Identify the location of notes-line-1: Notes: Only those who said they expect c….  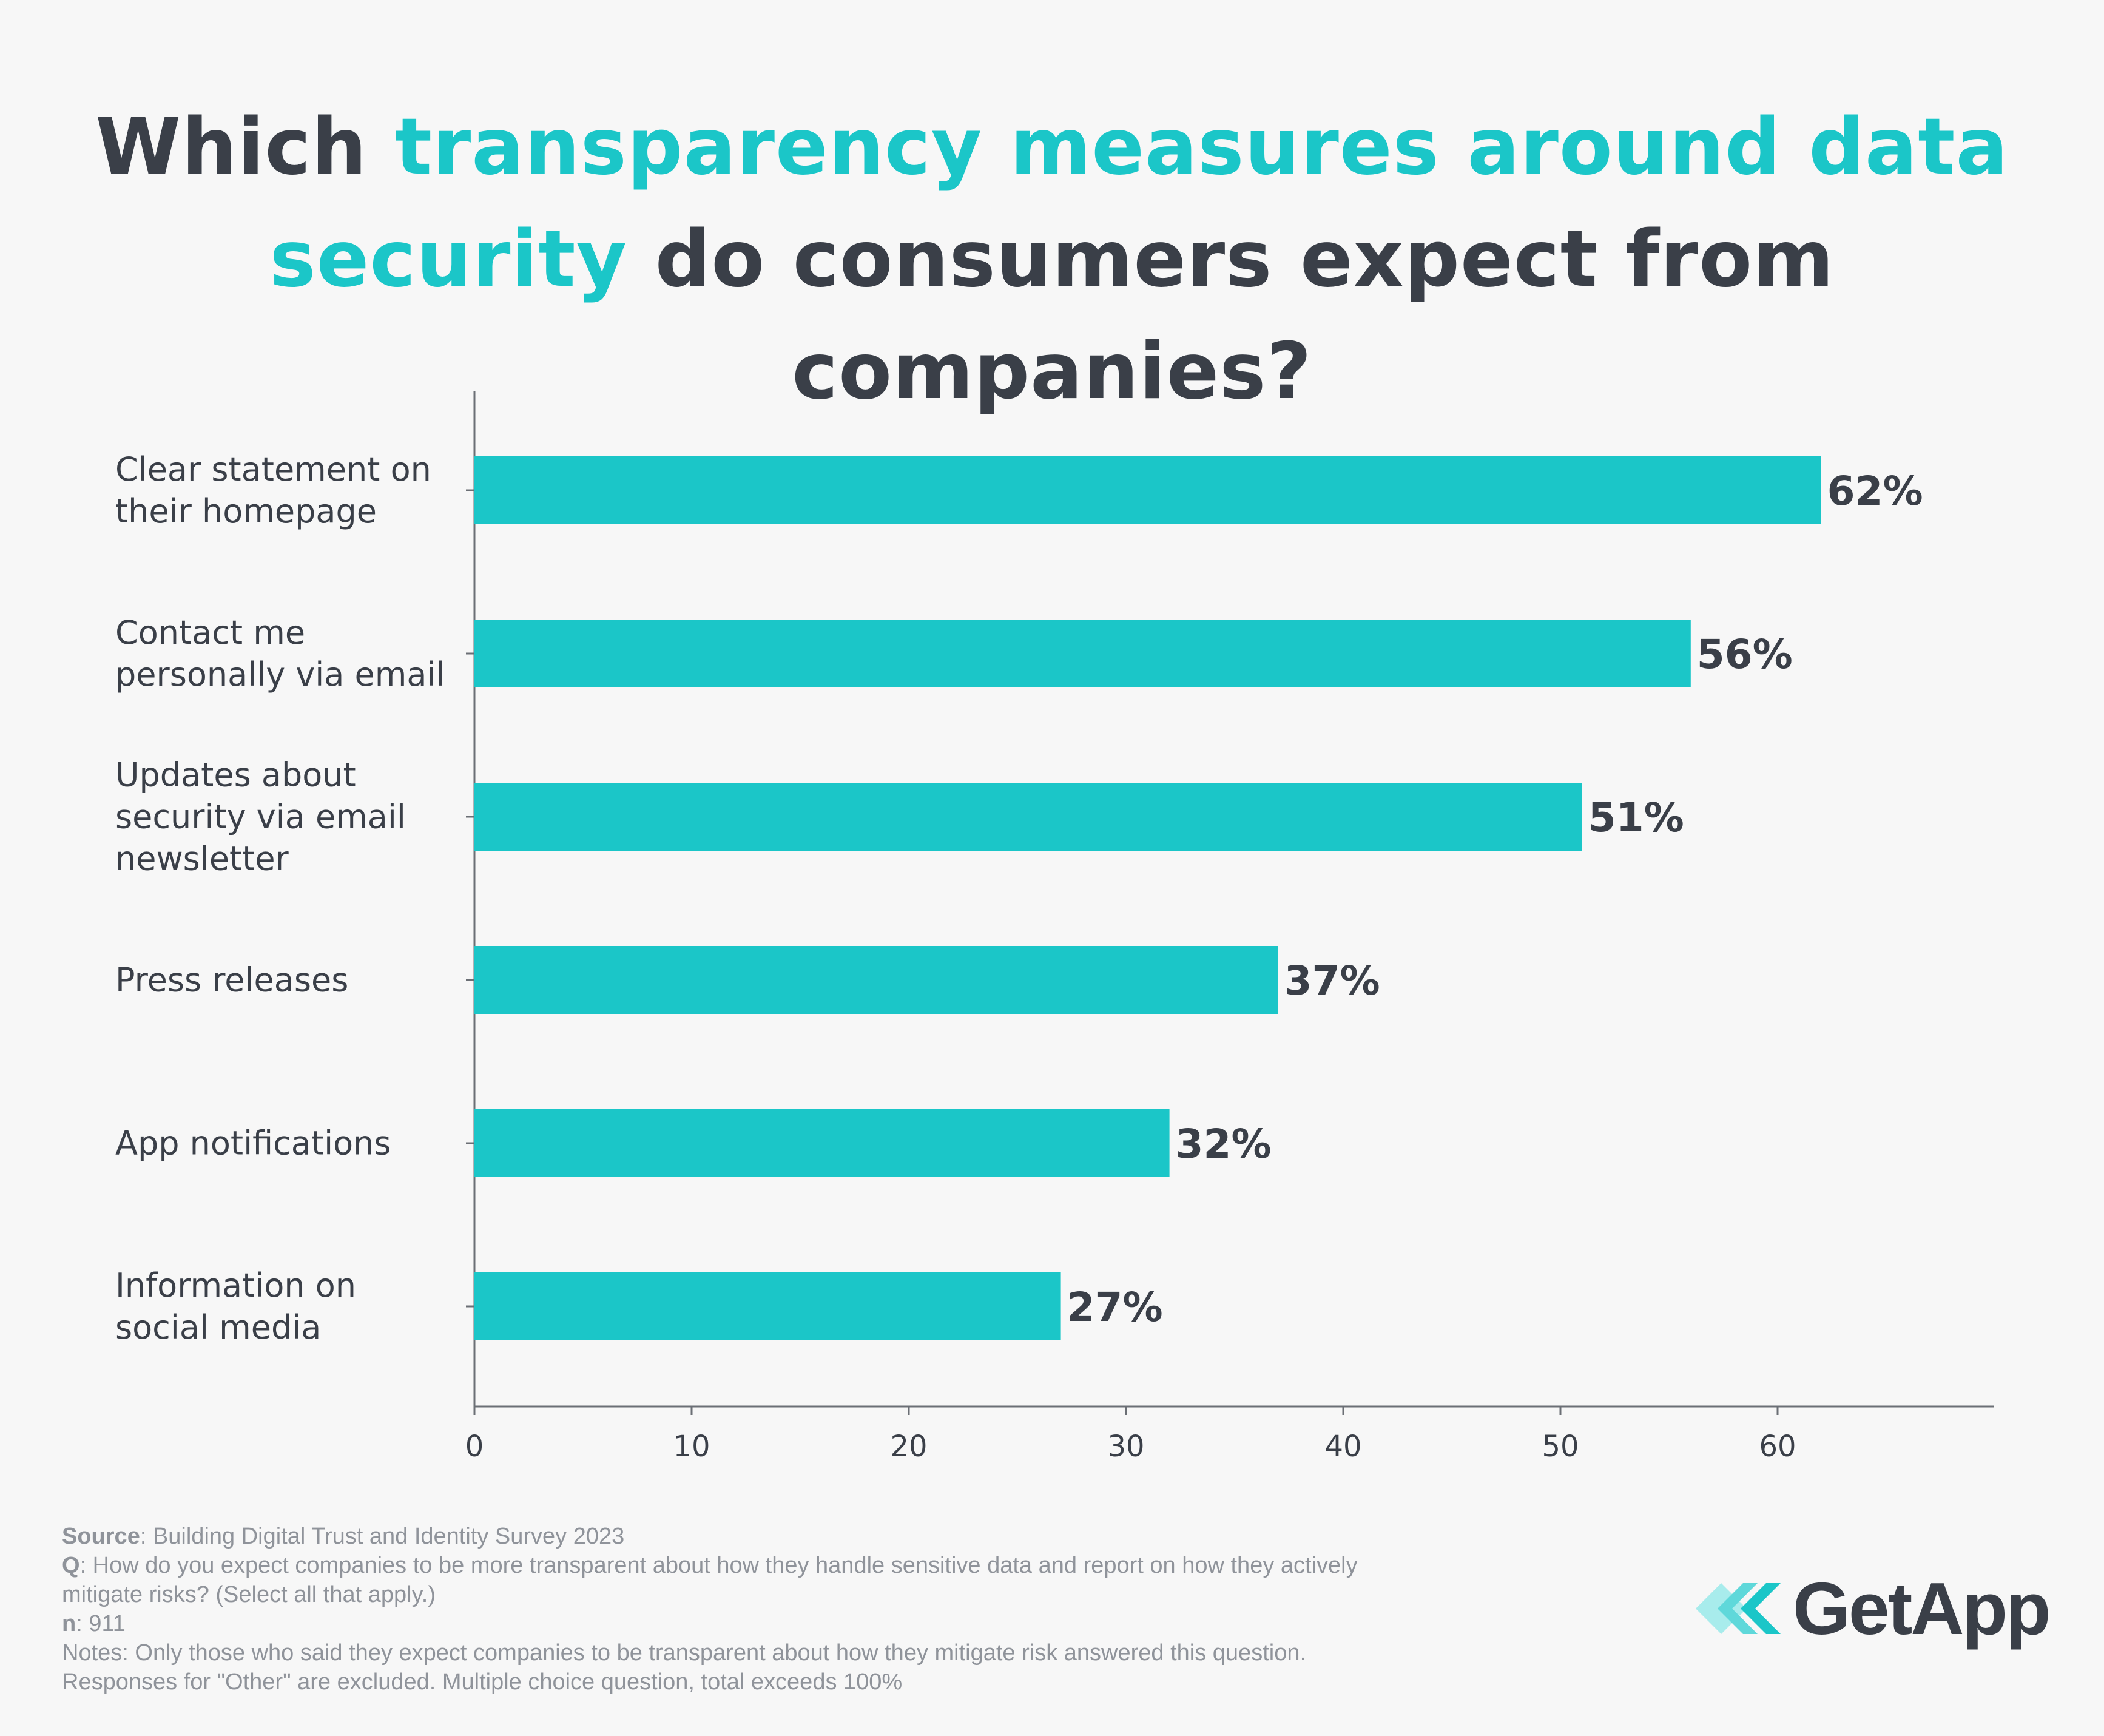
(685, 1653).